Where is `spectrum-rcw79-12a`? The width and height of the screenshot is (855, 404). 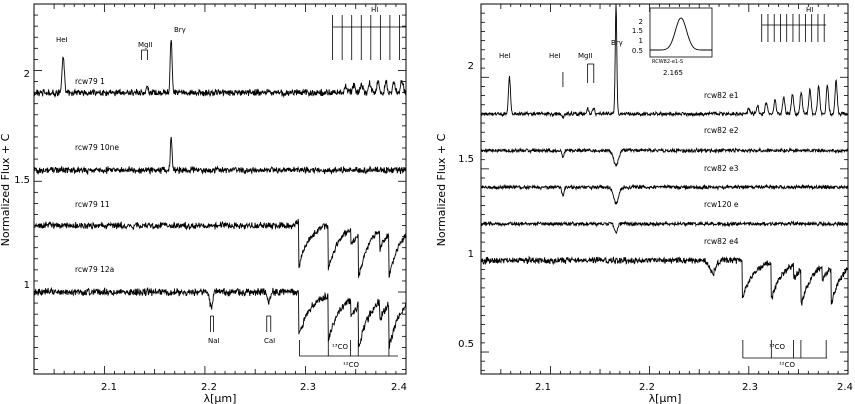
spectrum-rcw79-12a is located at coordinates (220, 318).